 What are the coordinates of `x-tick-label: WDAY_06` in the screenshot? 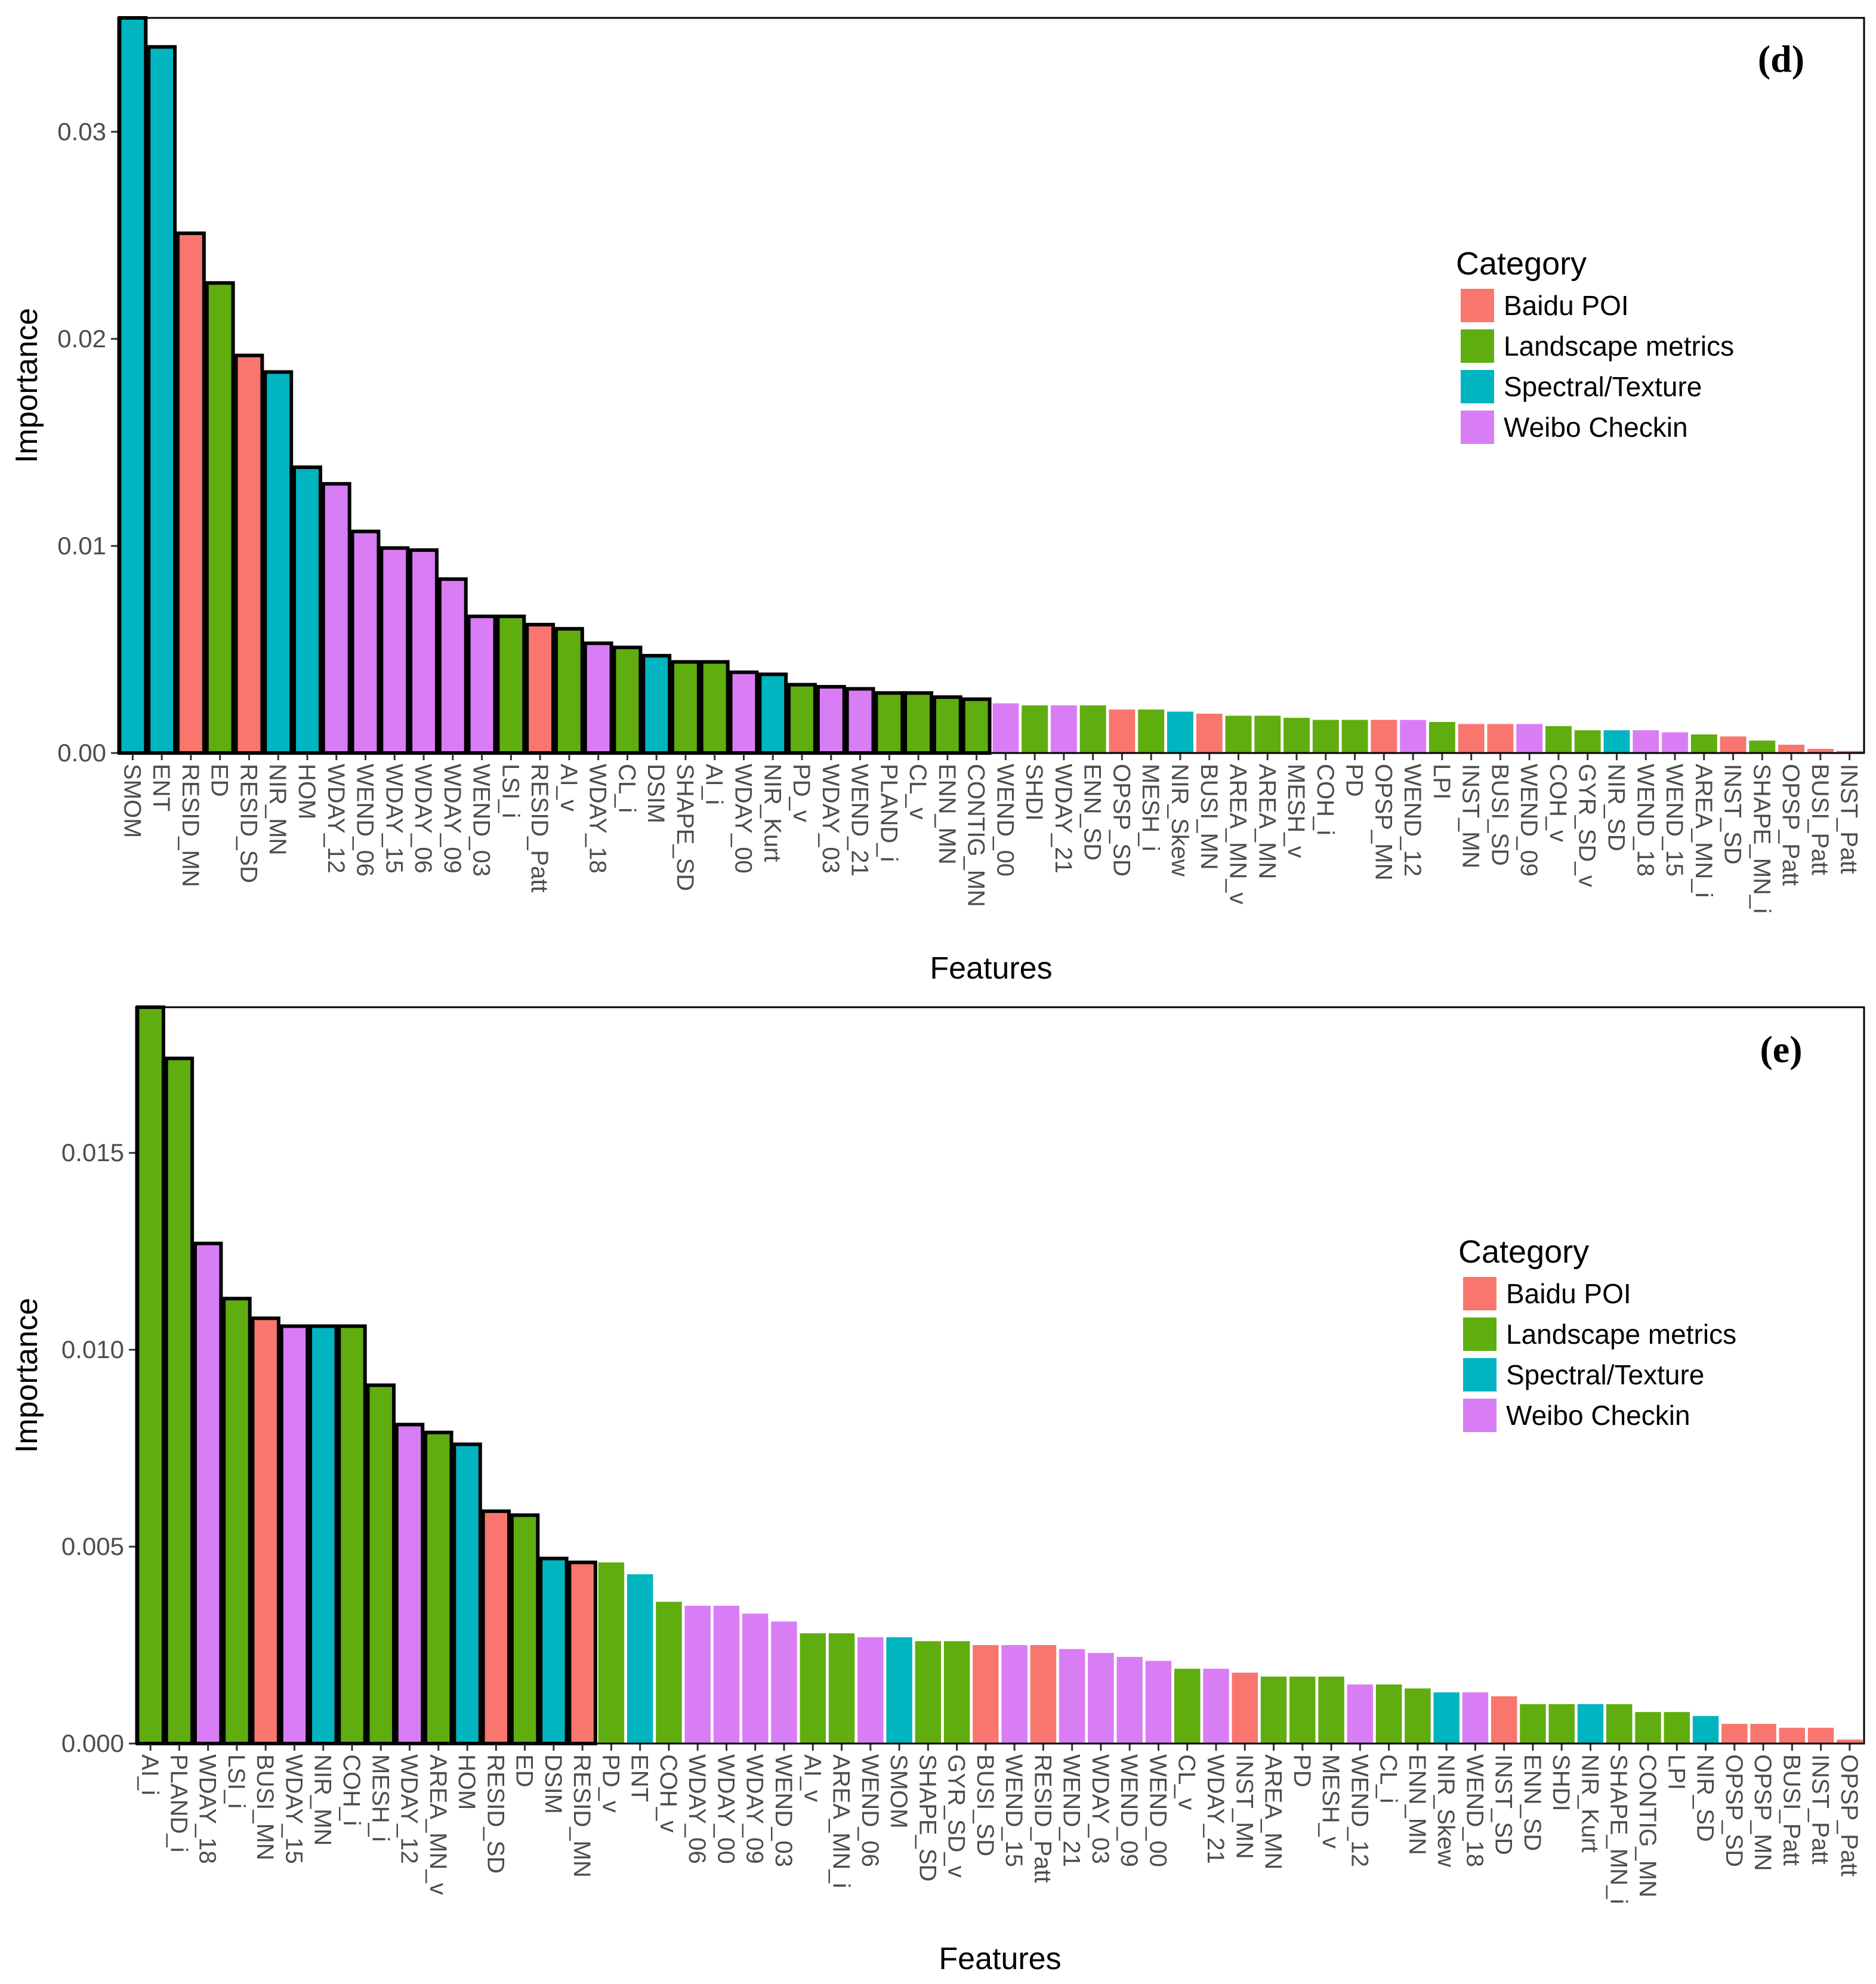 It's located at (697, 1809).